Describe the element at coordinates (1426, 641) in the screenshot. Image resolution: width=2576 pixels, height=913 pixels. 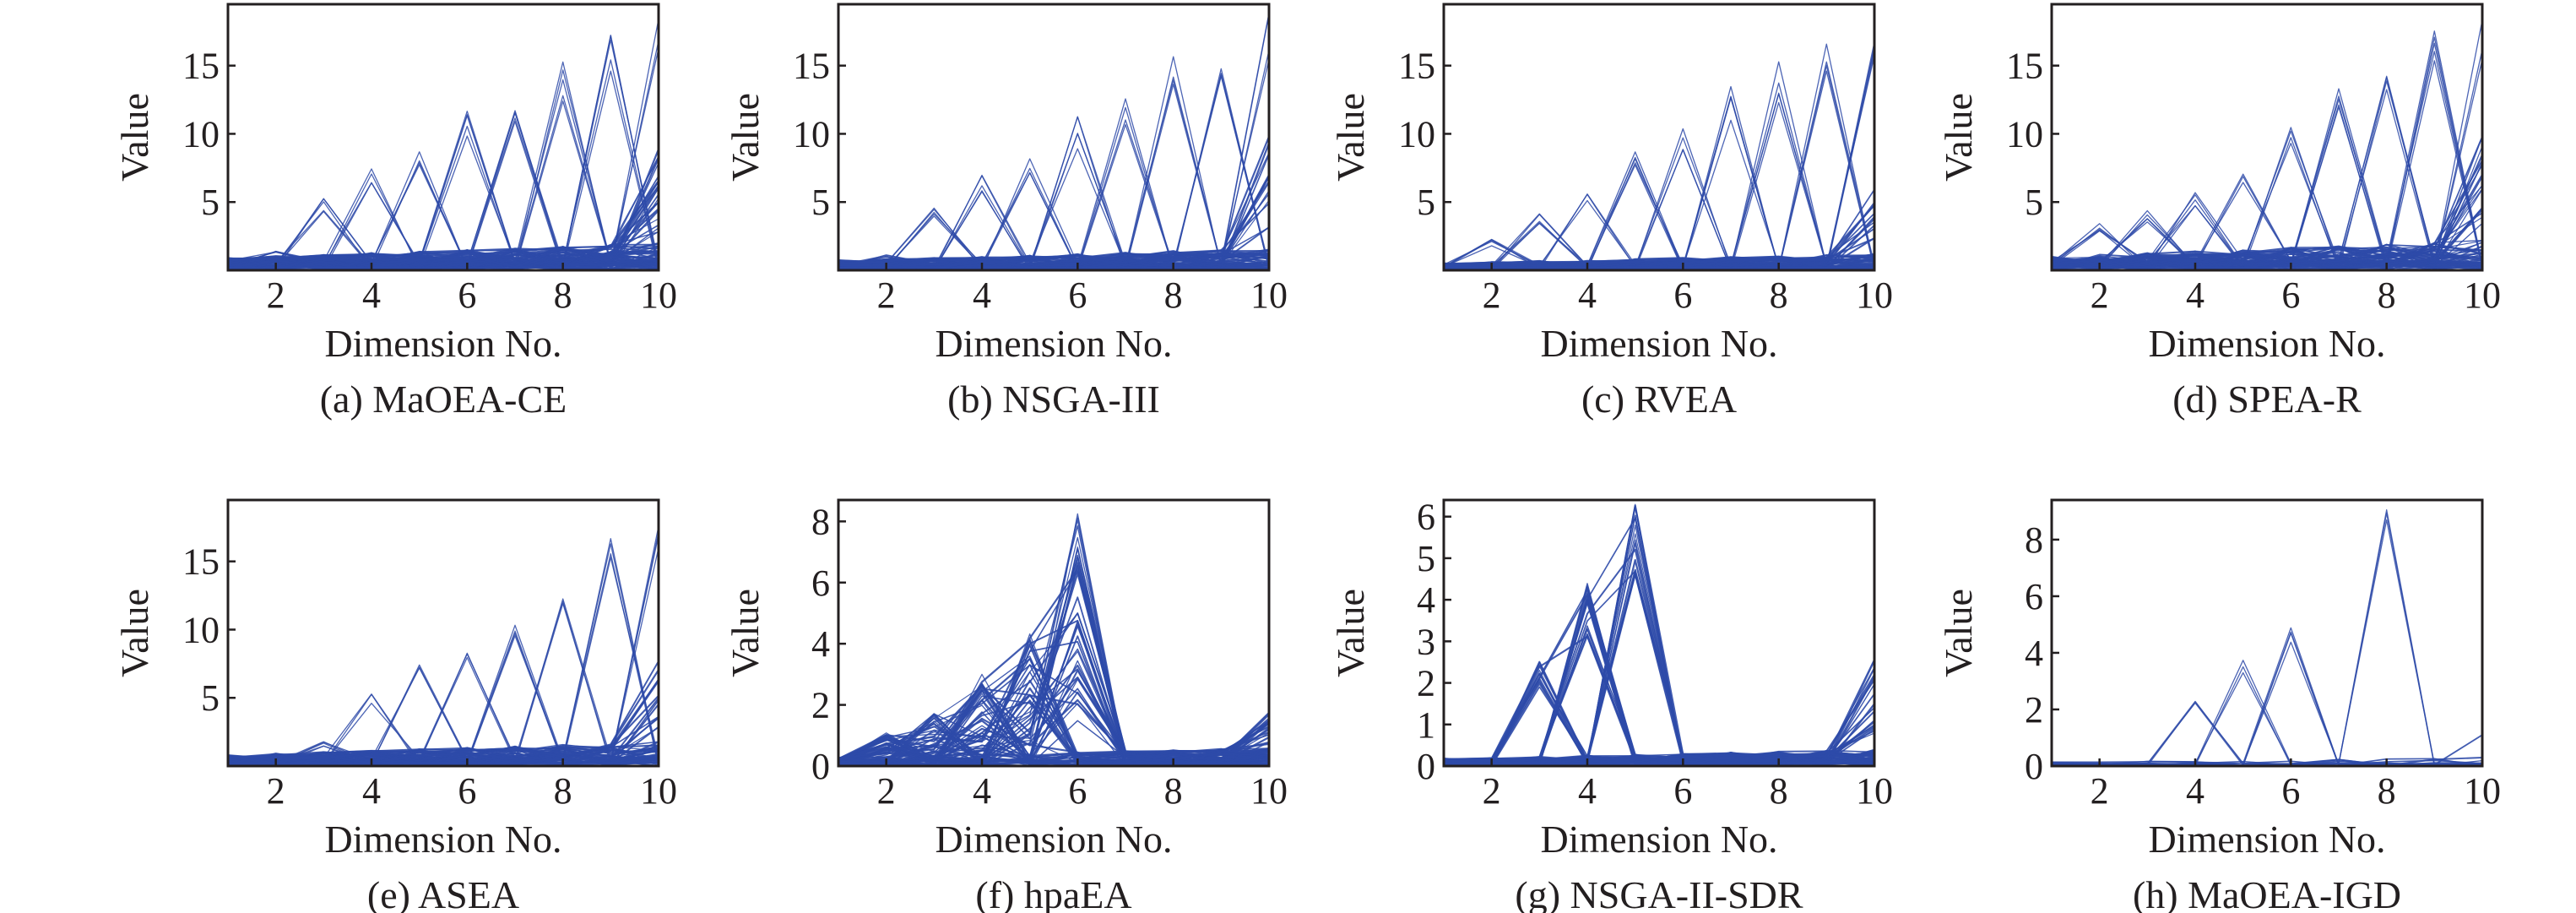
I see `y-tick-label: 3` at that location.